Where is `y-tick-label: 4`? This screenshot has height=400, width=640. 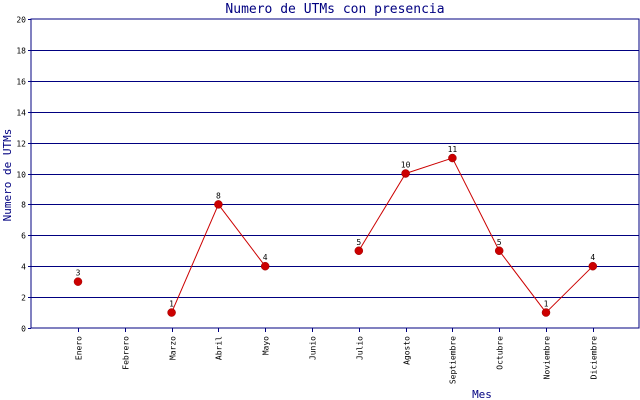
y-tick-label: 4 is located at coordinates (23, 267).